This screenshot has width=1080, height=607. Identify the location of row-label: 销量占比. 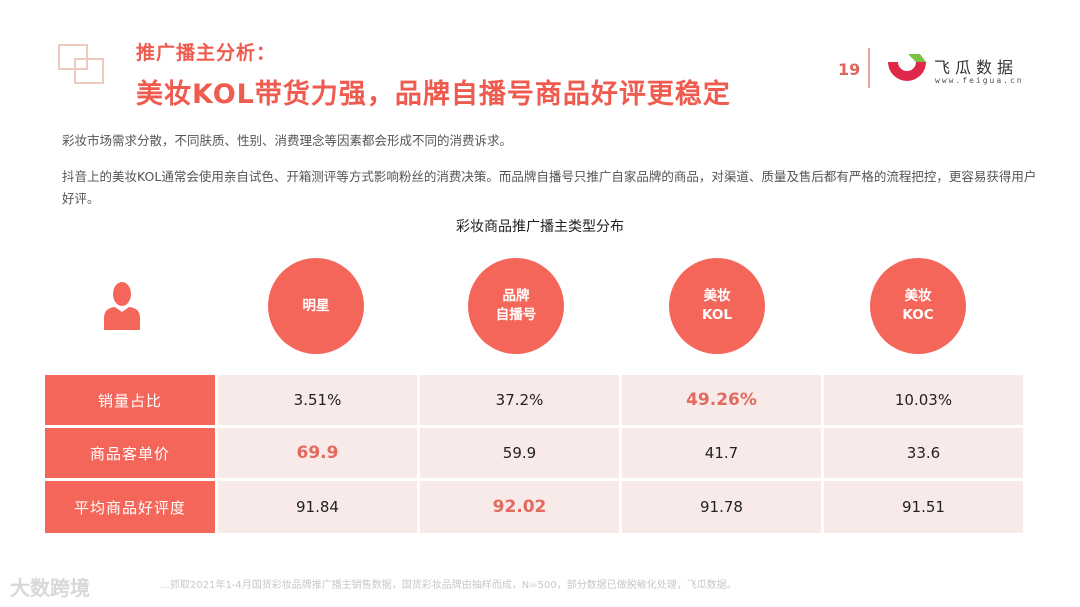
(130, 400).